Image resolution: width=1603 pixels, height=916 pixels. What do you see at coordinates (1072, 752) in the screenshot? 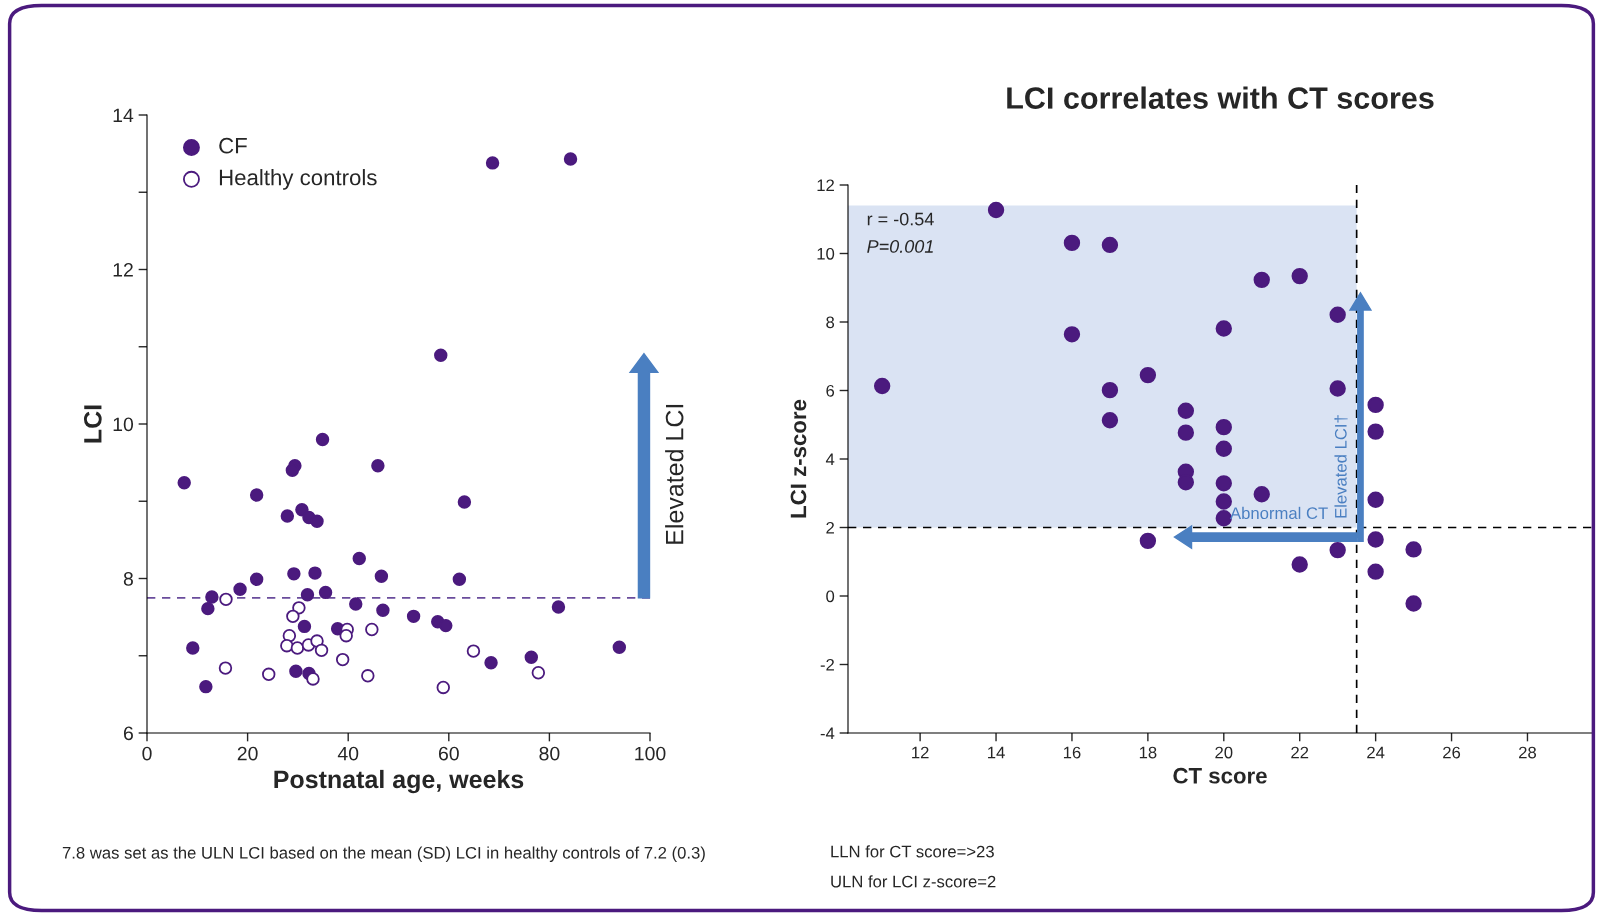
I see `x-tick-label: 16` at bounding box center [1072, 752].